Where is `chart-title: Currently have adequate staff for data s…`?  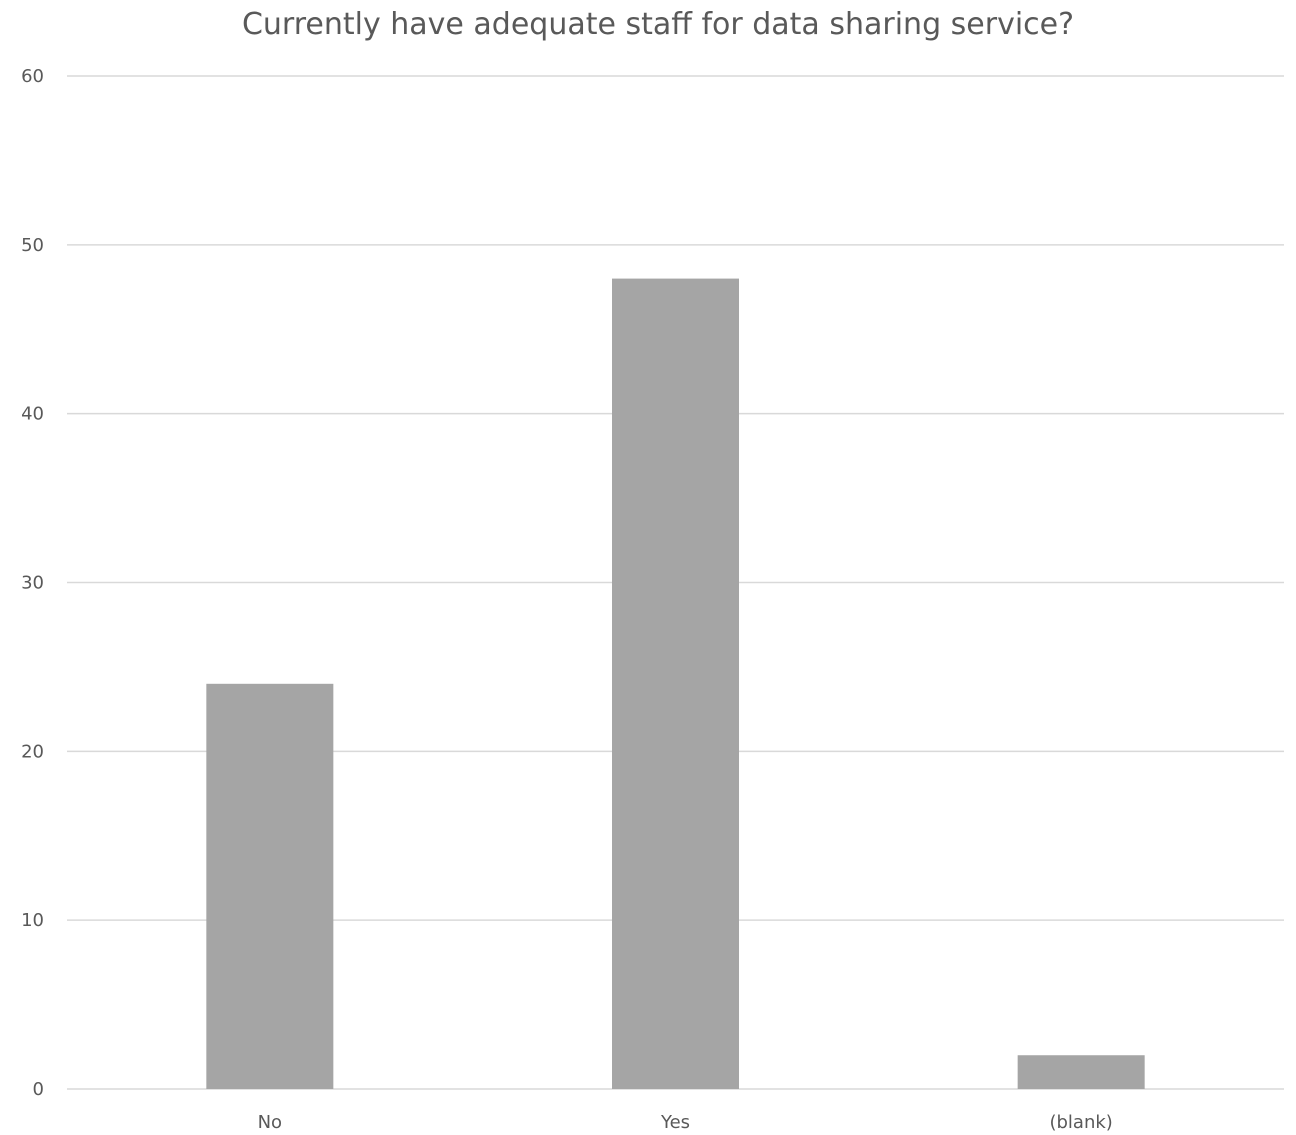
chart-title: Currently have adequate staff for data s… is located at coordinates (658, 24).